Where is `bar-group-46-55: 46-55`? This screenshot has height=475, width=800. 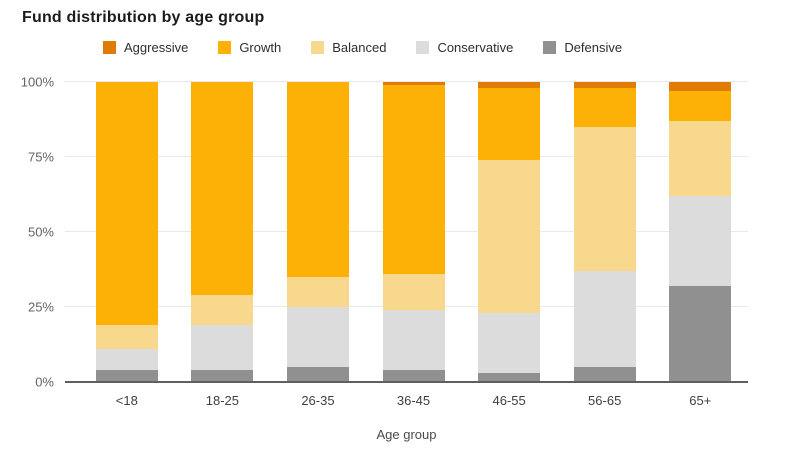 bar-group-46-55: 46-55 is located at coordinates (509, 245).